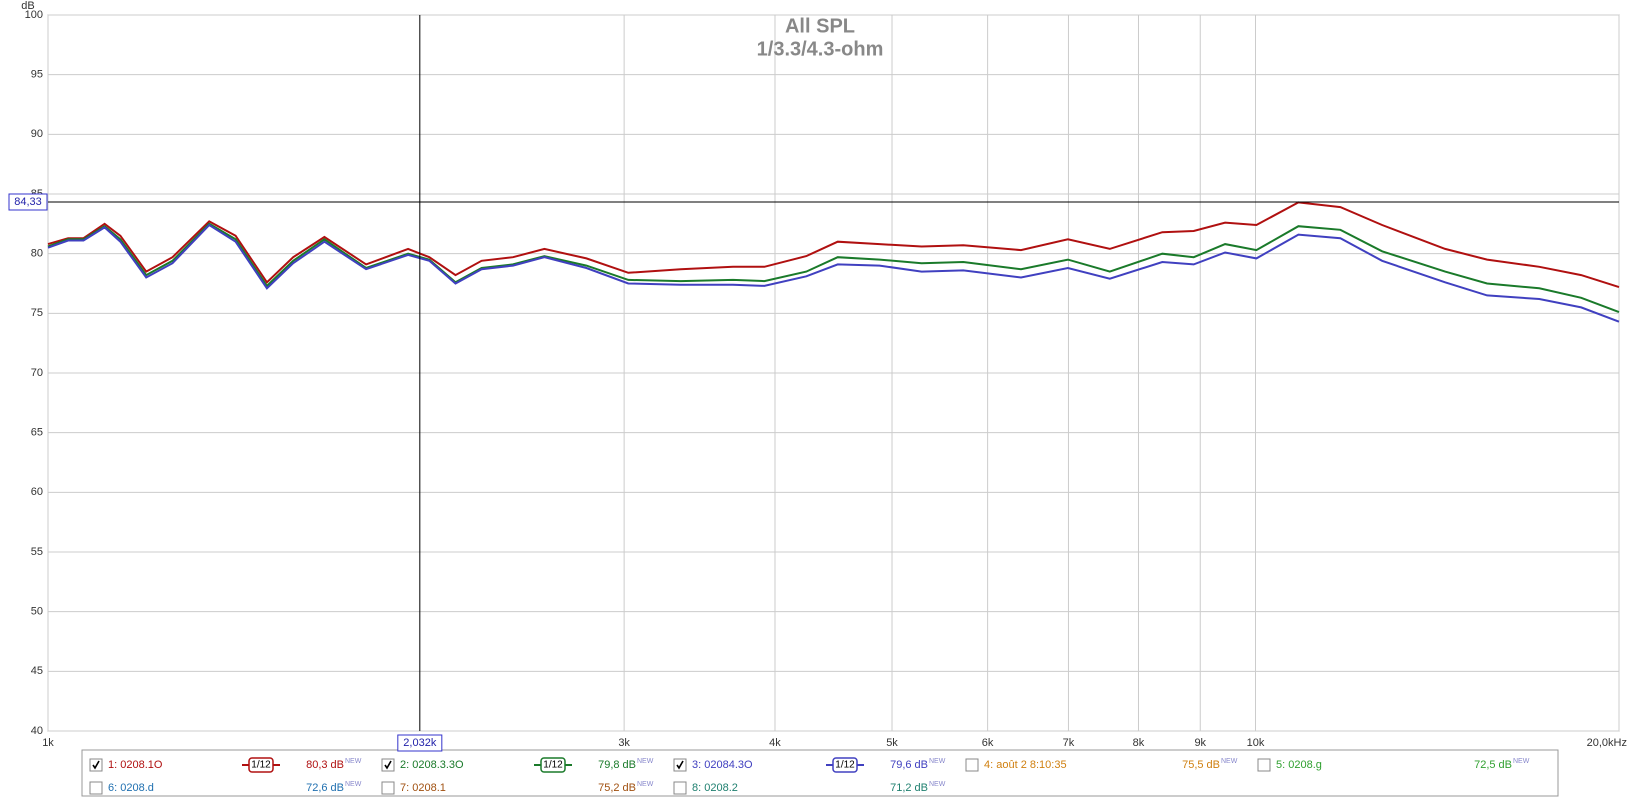 The height and width of the screenshot is (799, 1633). Describe the element at coordinates (1607, 743) in the screenshot. I see `x-tick-label: 20,0kHz` at that location.